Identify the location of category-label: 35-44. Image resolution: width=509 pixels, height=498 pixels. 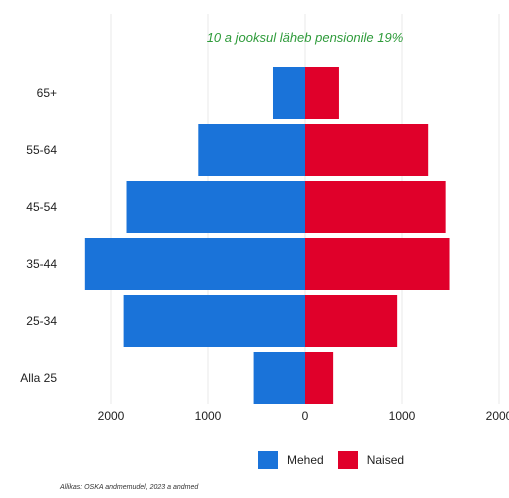
(41, 264).